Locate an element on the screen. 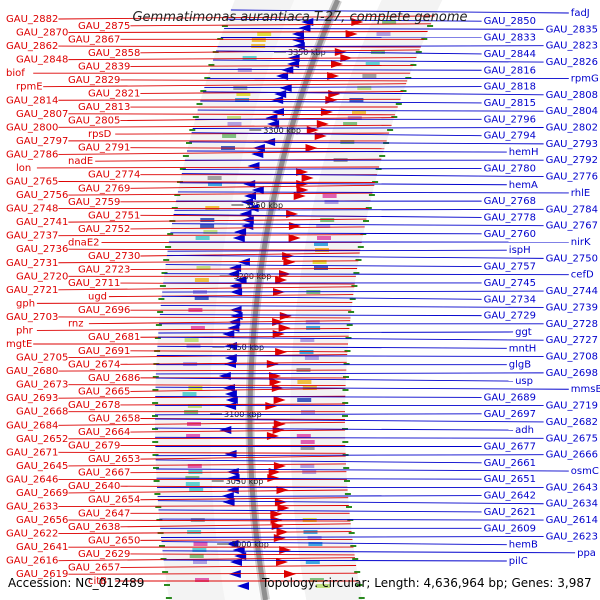  left-gene-label: GAU_2686 is located at coordinates (114, 378).